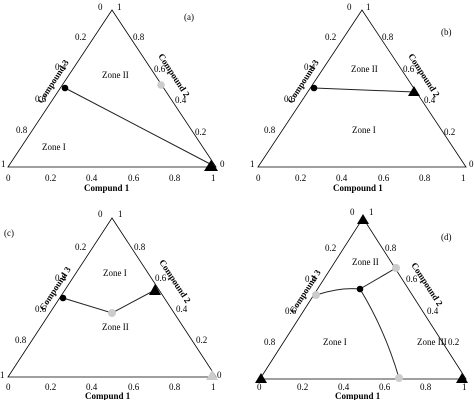  I want to click on axis-title-bottom: Compound 1, so click(358, 188).